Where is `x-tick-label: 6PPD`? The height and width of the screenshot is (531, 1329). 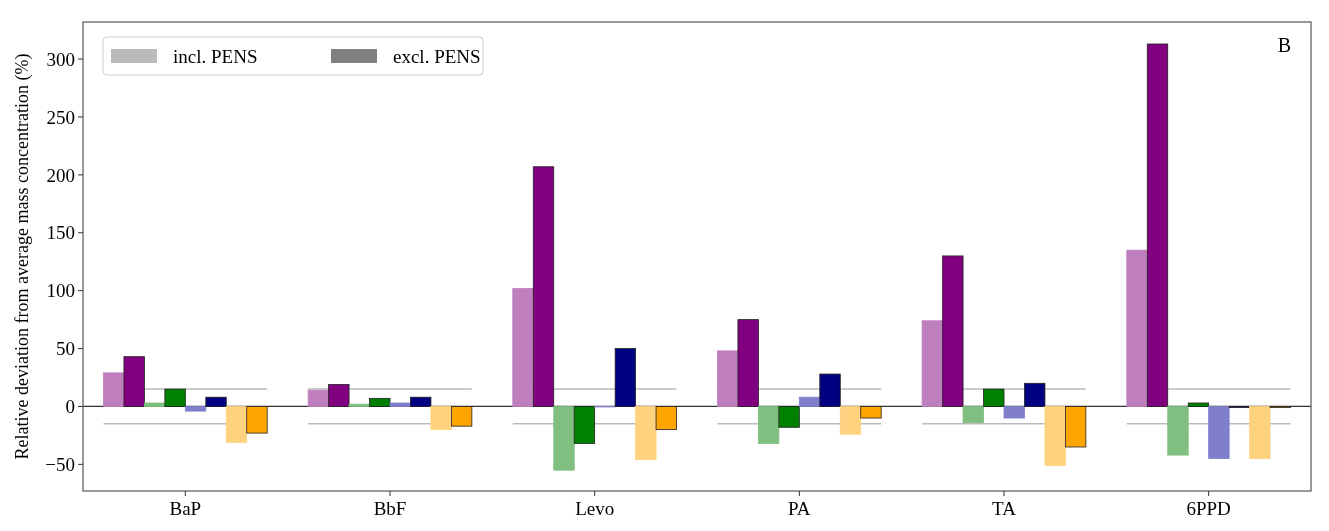 x-tick-label: 6PPD is located at coordinates (1208, 508).